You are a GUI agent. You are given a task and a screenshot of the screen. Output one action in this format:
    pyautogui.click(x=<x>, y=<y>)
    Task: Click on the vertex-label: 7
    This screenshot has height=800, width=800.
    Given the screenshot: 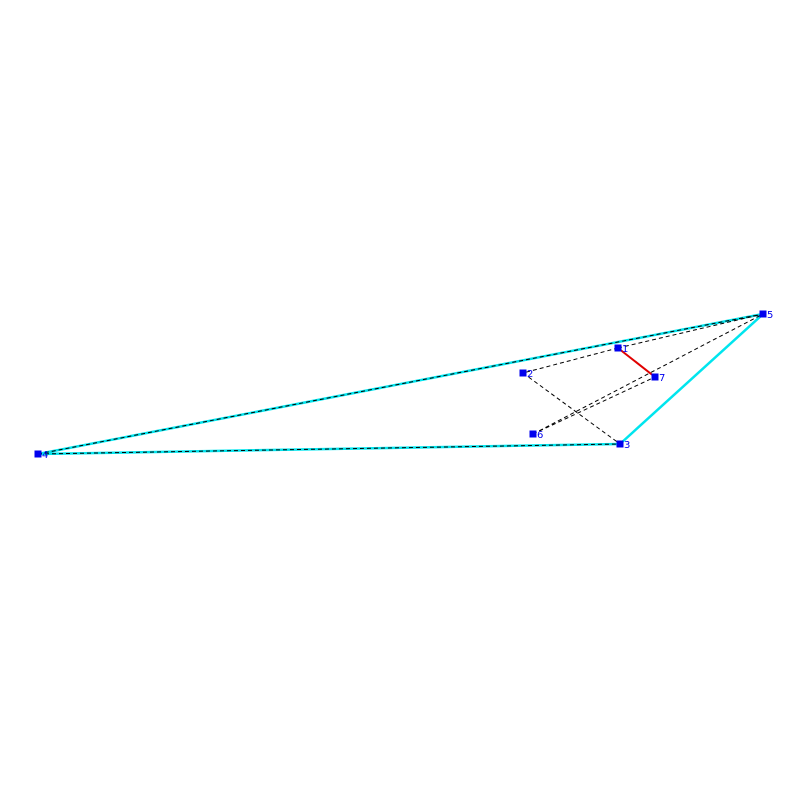 What is the action you would take?
    pyautogui.click(x=662, y=378)
    